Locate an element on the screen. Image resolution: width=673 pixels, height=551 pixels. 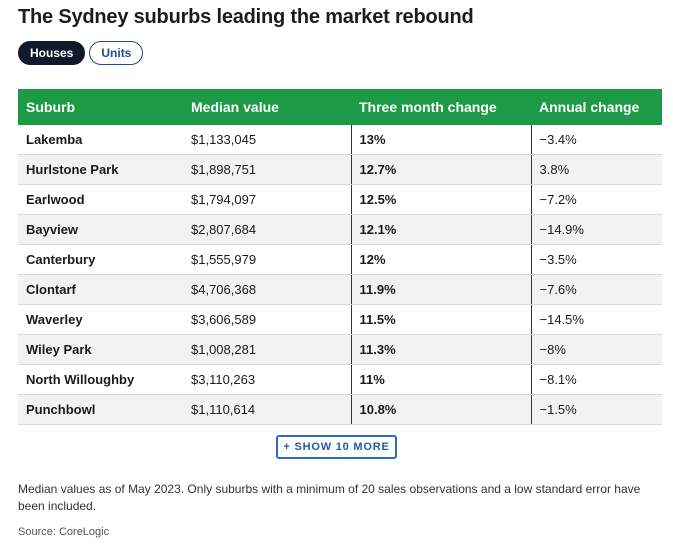
houses-toggle-button: Houses is located at coordinates (52, 53).